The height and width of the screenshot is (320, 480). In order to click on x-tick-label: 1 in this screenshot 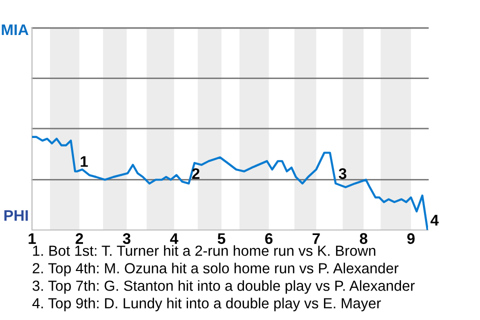, I will do `click(32, 238)`.